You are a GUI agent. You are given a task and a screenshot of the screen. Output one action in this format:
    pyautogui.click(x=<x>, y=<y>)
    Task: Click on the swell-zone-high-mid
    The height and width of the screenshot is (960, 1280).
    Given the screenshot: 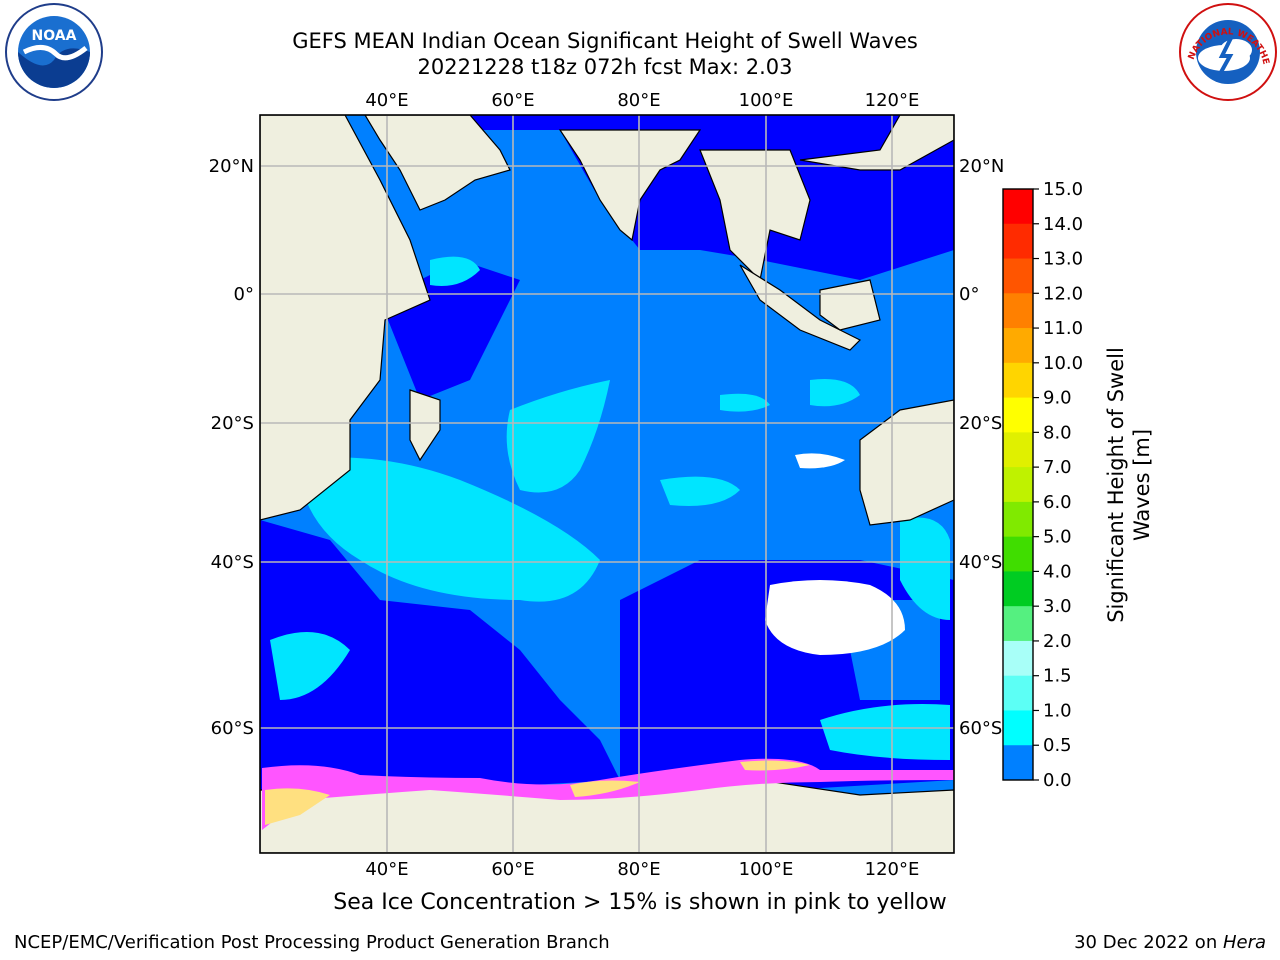 What is the action you would take?
    pyautogui.click(x=745, y=402)
    